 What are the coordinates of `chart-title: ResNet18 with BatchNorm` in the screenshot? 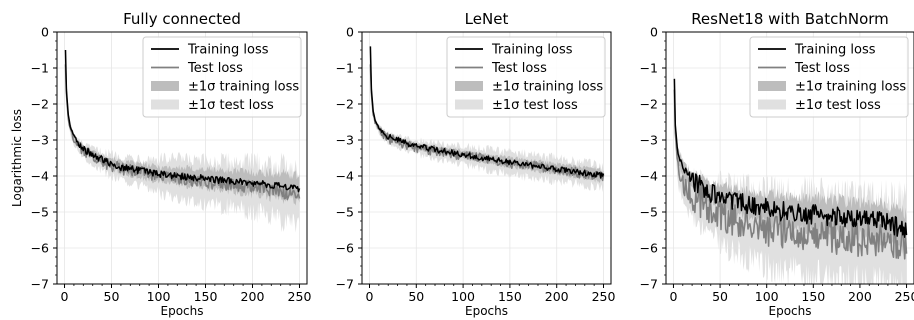 It's located at (790, 19).